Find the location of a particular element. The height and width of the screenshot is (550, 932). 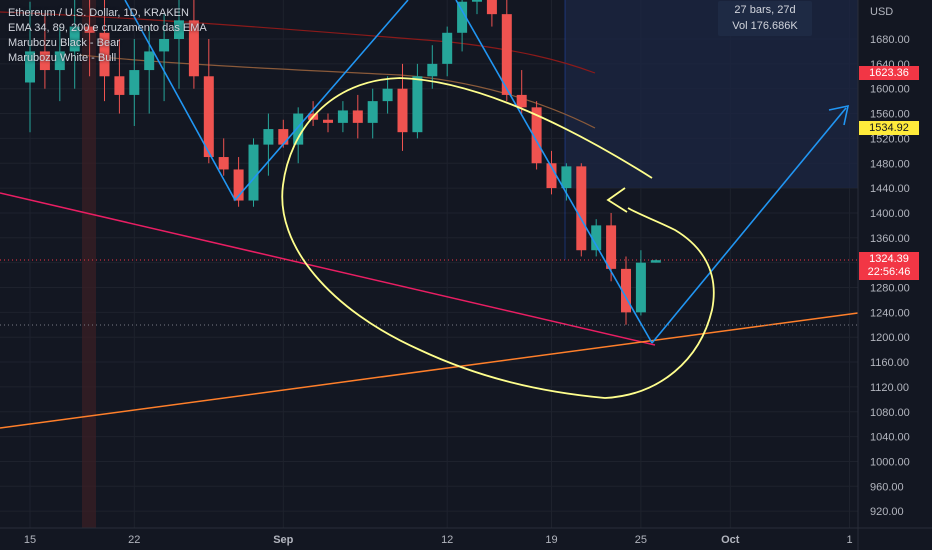

y-tick-label: 1480.00 is located at coordinates (890, 164).